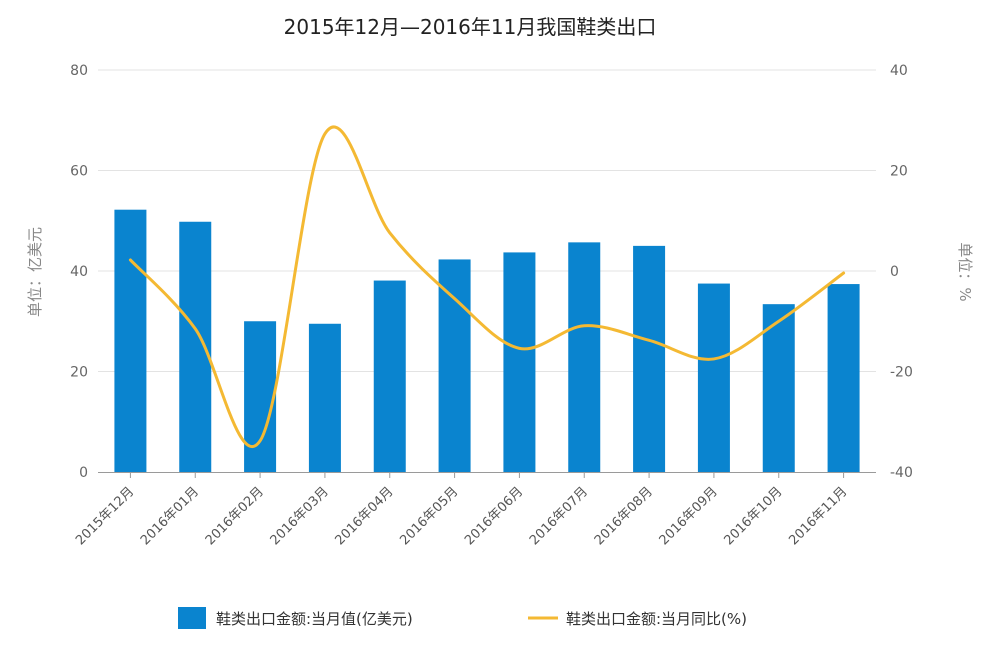  What do you see at coordinates (753, 516) in the screenshot?
I see `x-tick-label: 2016年10月` at bounding box center [753, 516].